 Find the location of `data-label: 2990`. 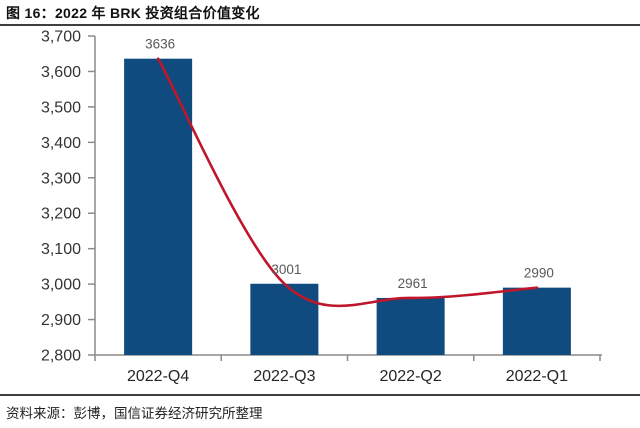

data-label: 2990 is located at coordinates (539, 273).